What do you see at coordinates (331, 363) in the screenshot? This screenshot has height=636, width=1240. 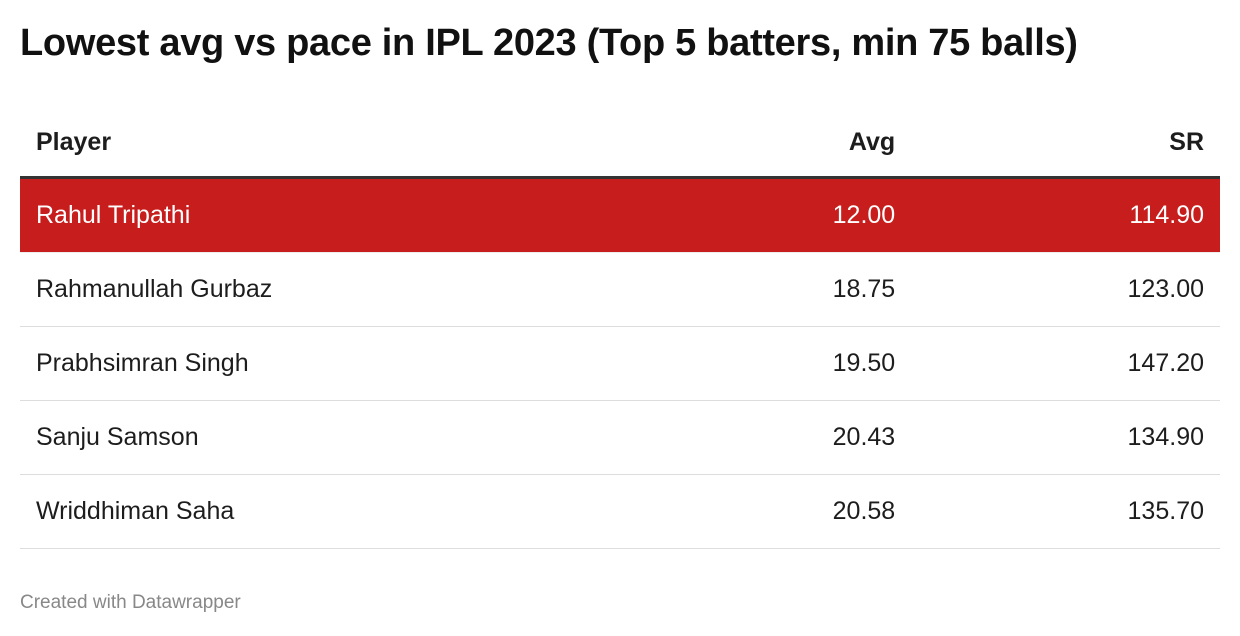 I see `cell-player: Prabhsimran Singh` at bounding box center [331, 363].